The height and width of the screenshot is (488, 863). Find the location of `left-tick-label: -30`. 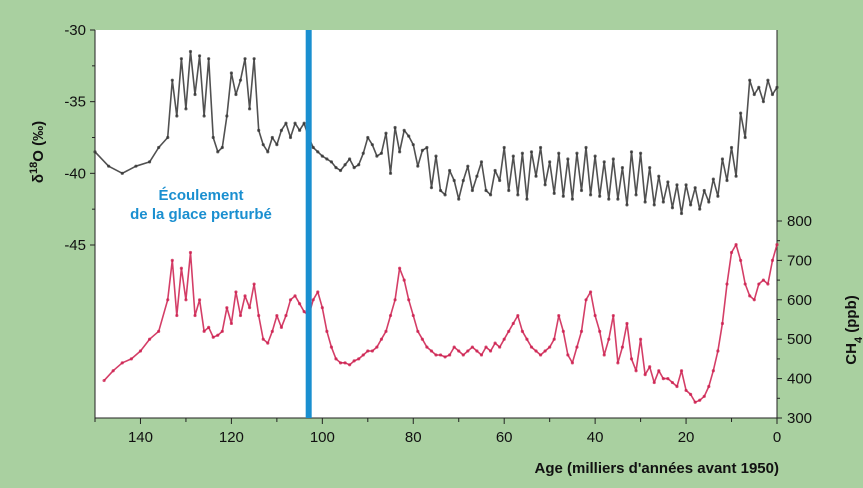

left-tick-label: -30 is located at coordinates (75, 30).